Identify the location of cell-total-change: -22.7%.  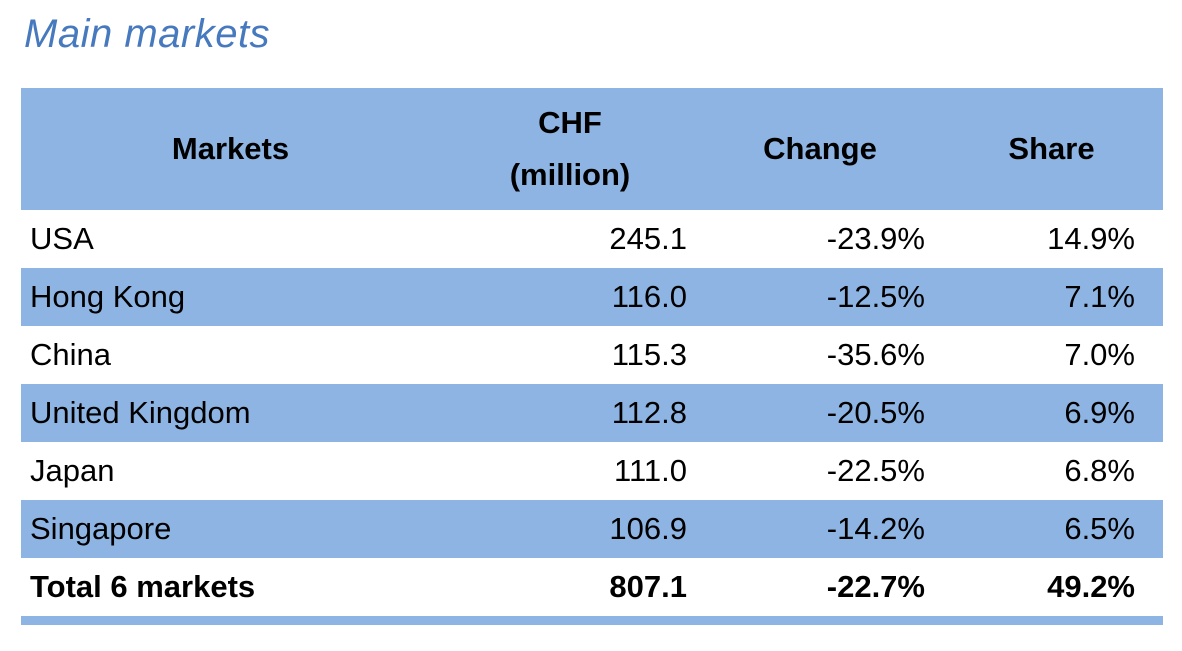
(820, 587).